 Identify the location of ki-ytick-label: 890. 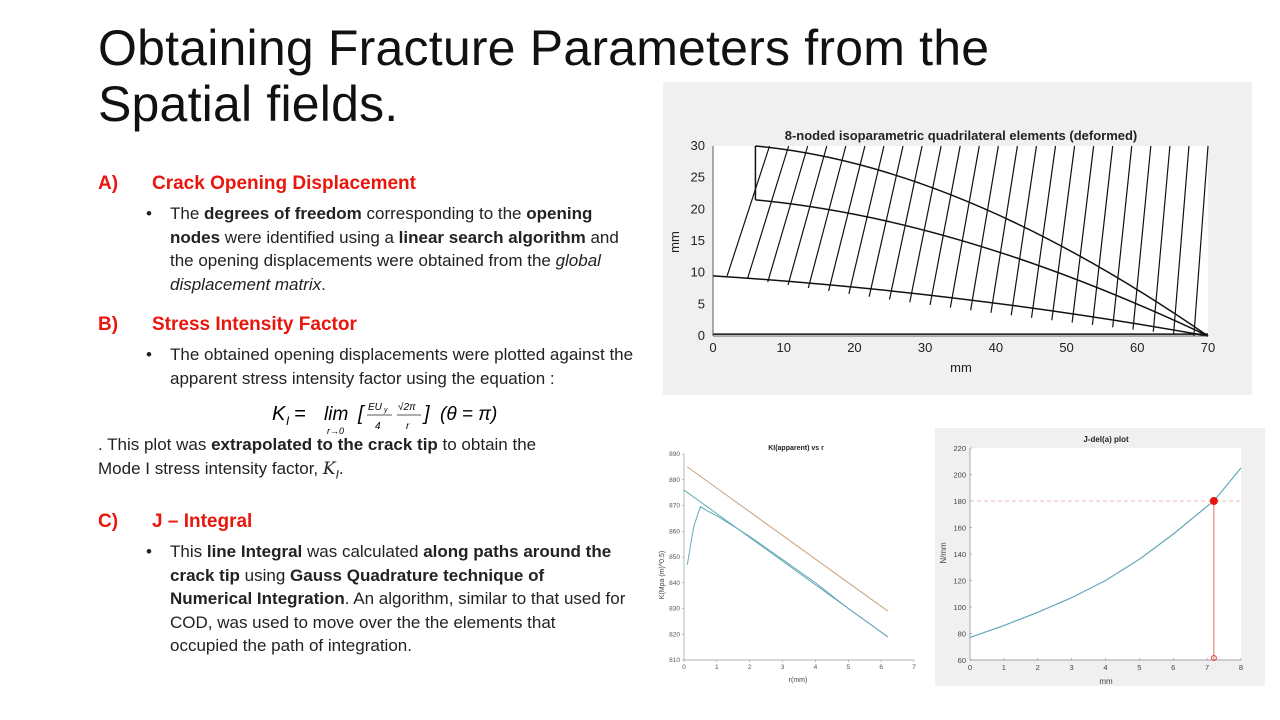
(674, 454).